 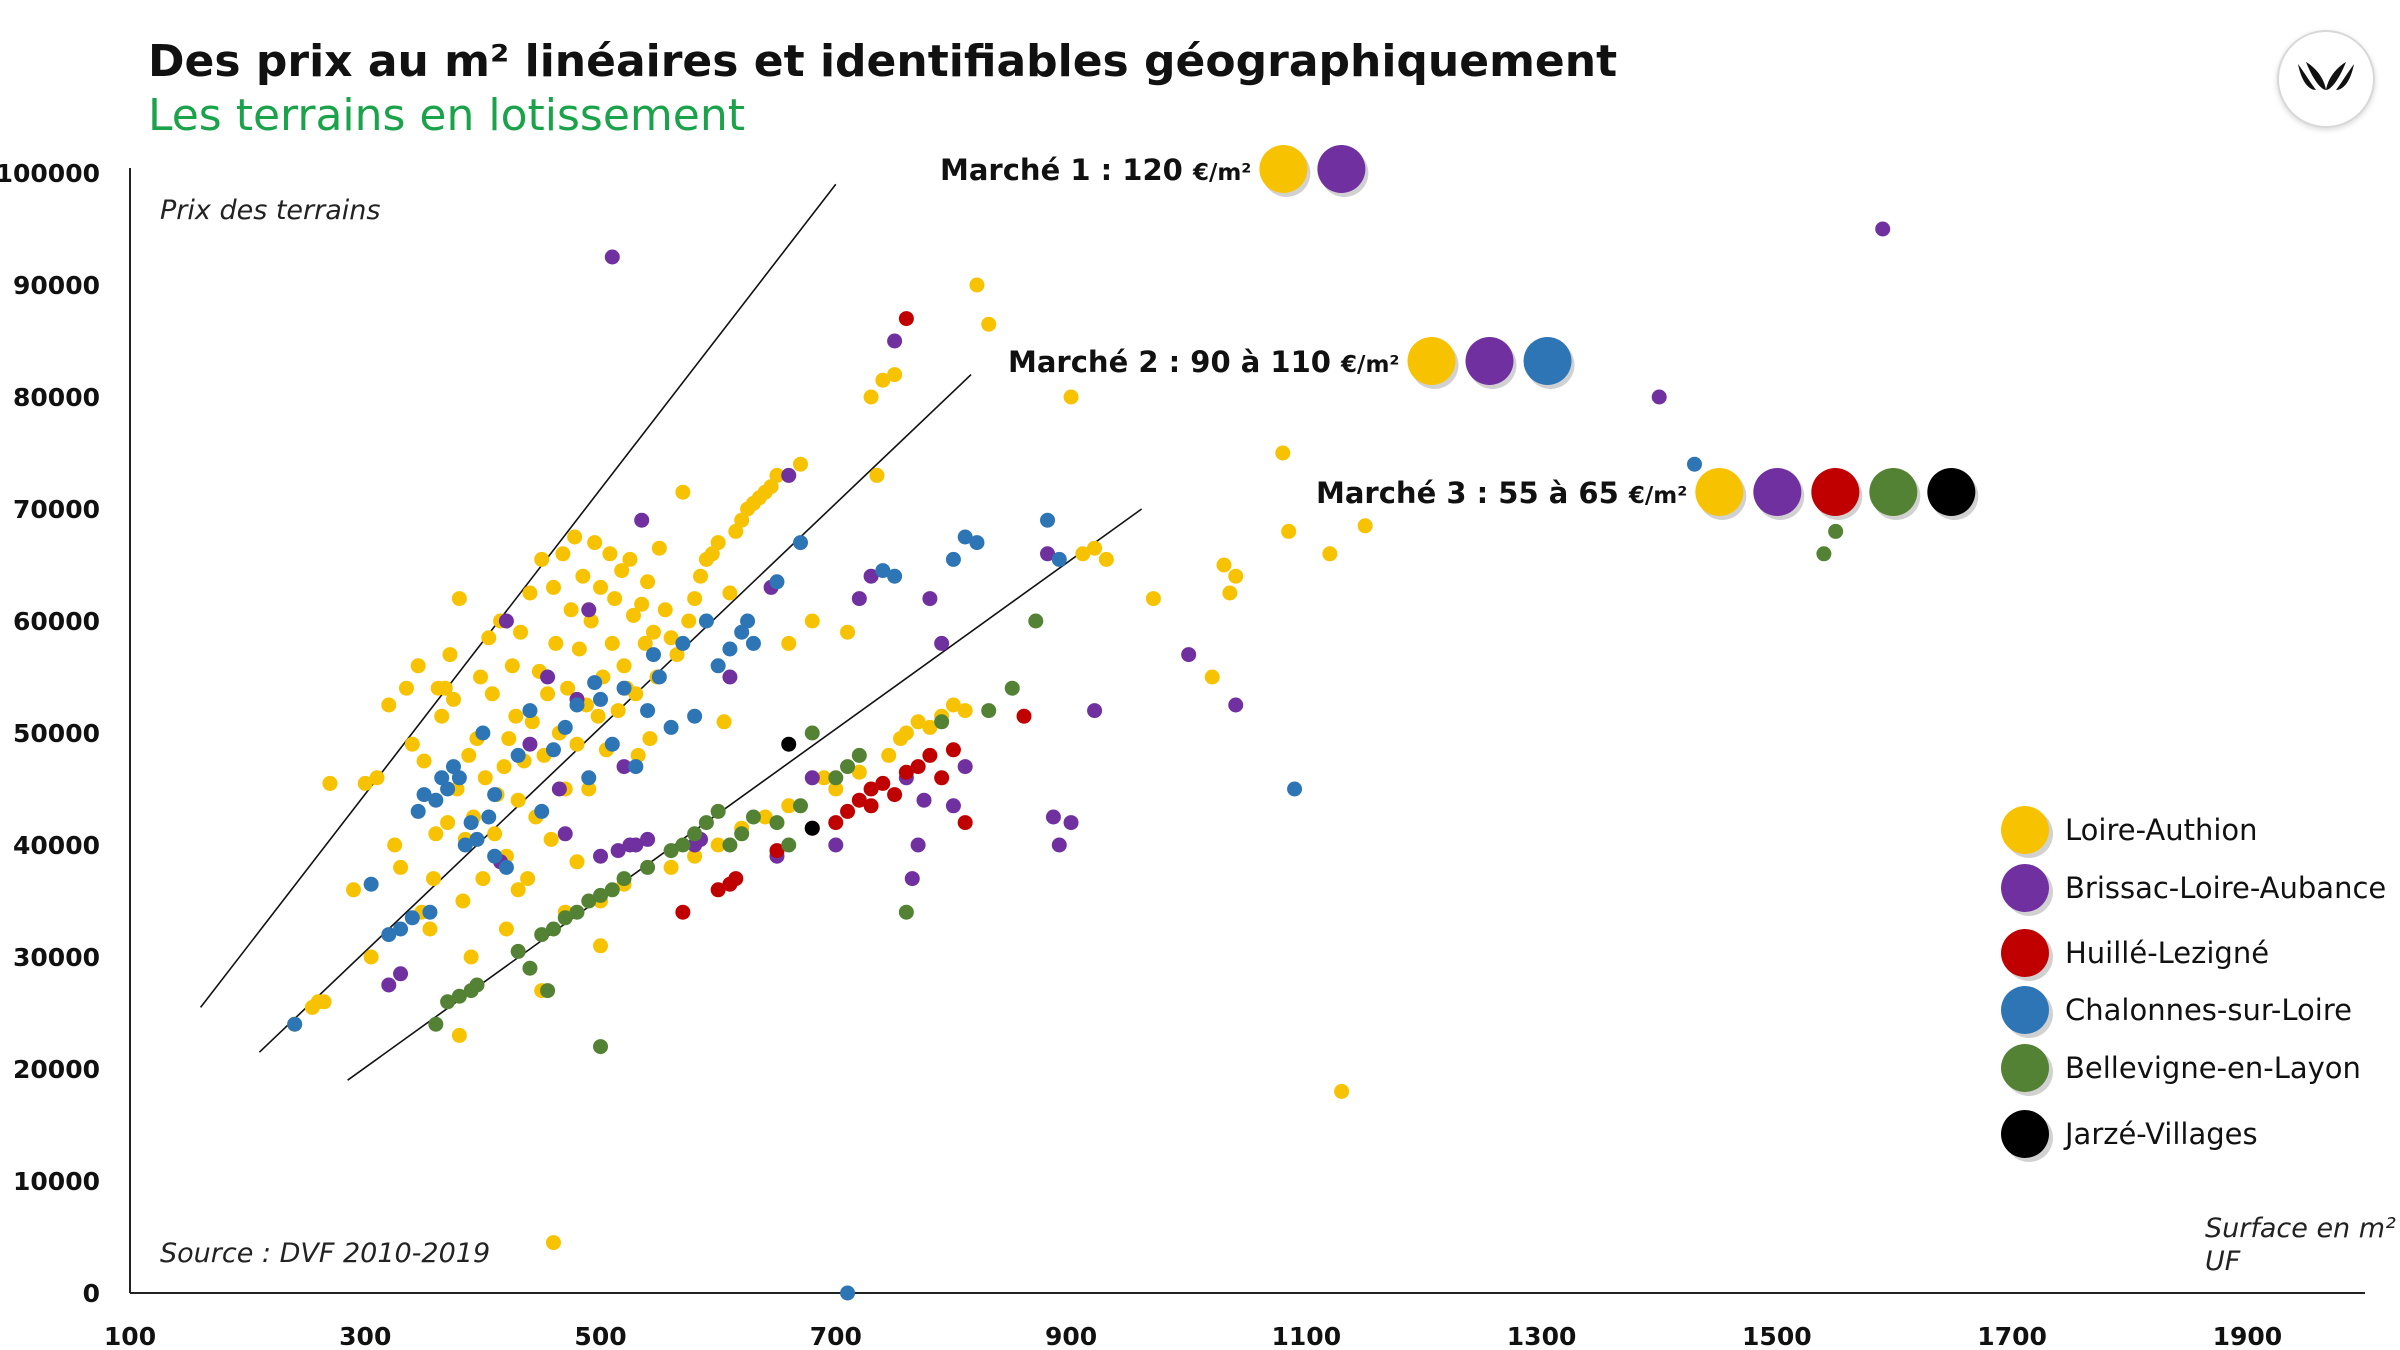 I want to click on y-tick-label: 30000, so click(x=56, y=957).